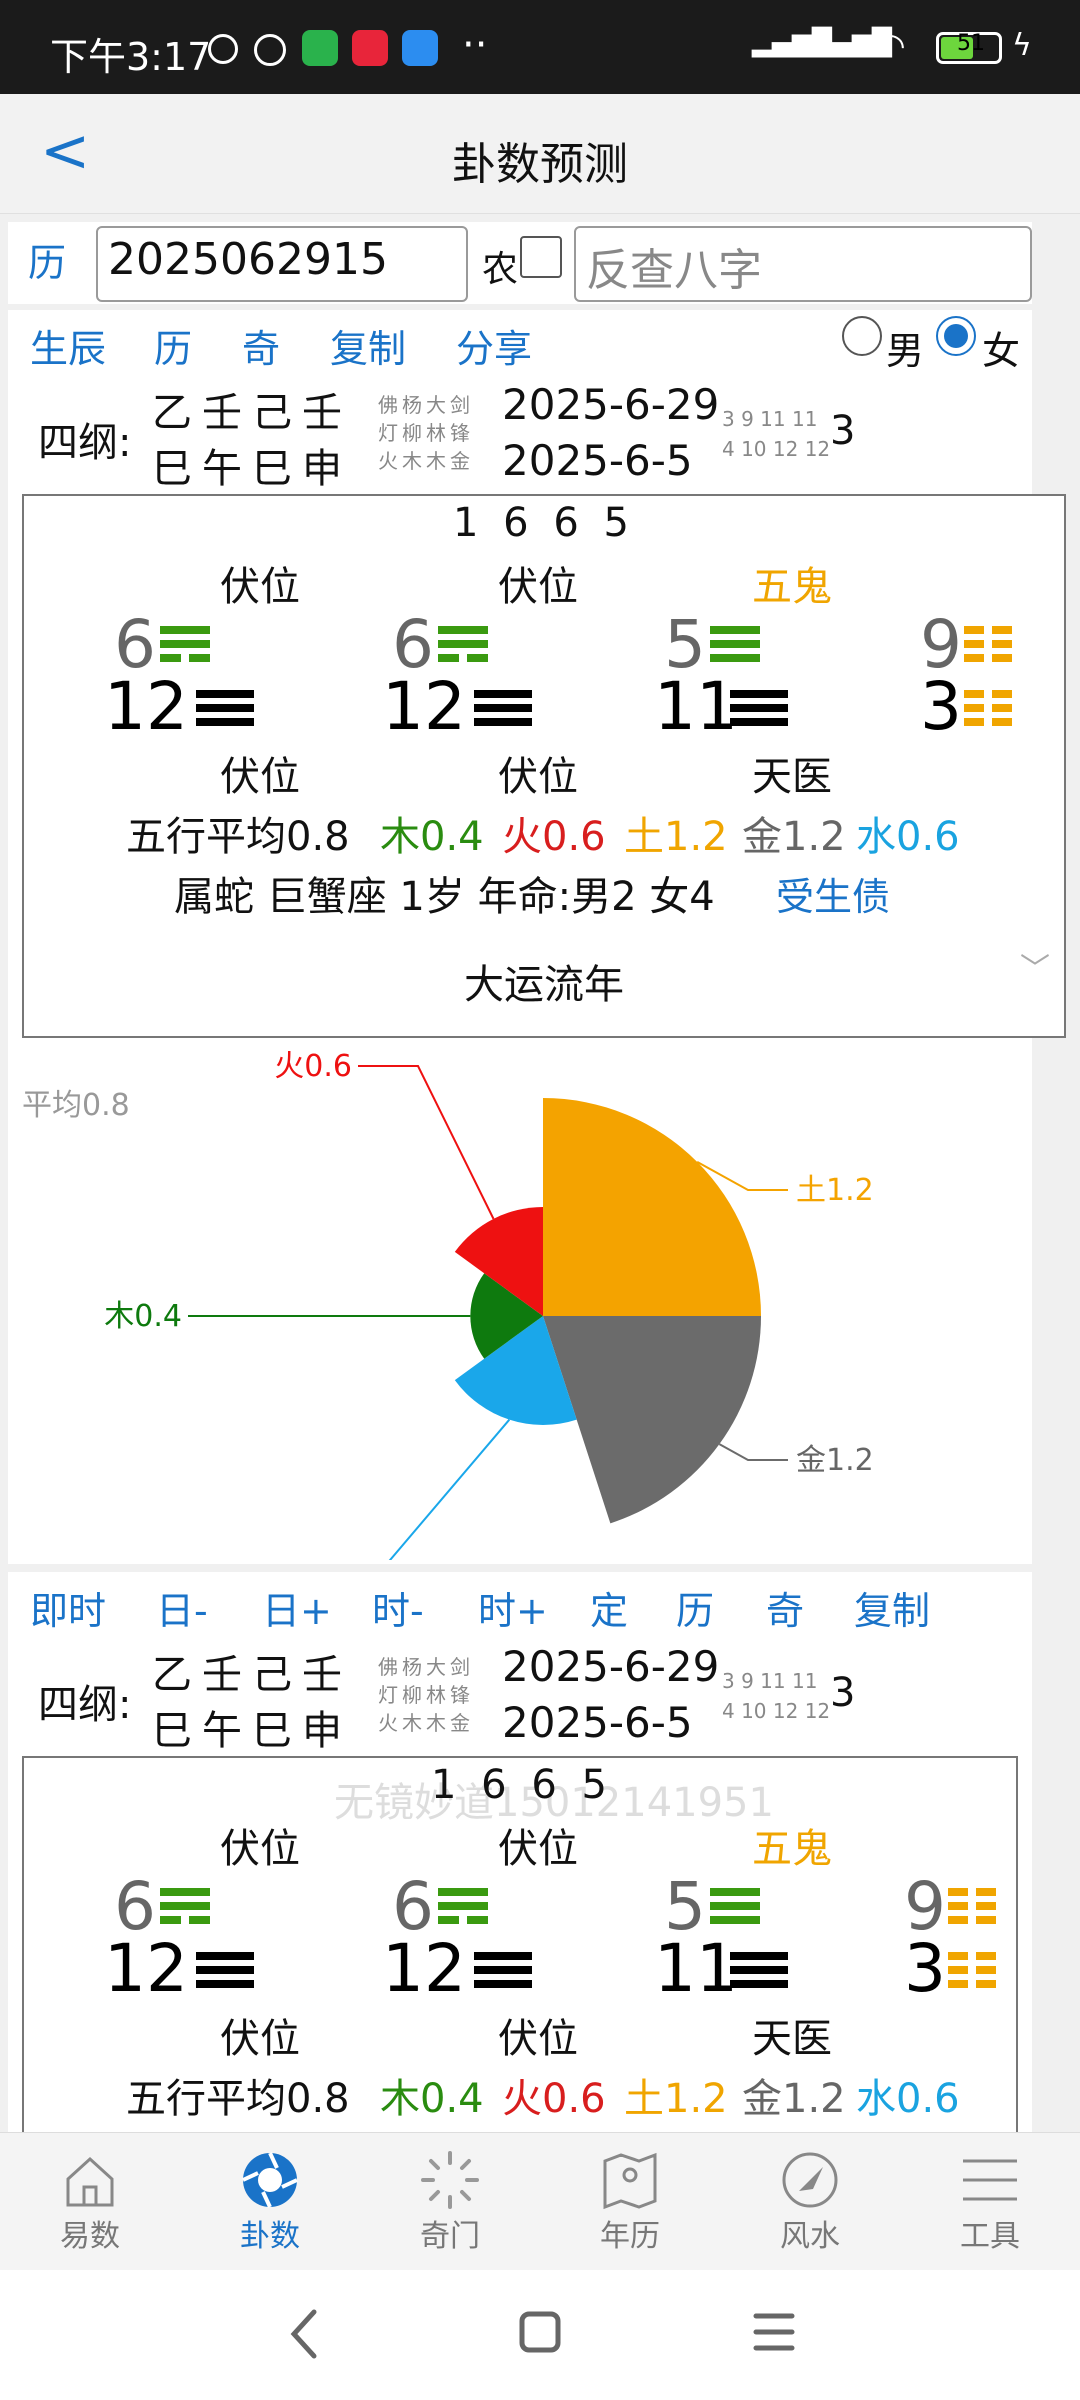  What do you see at coordinates (925, 1906) in the screenshot?
I see `gua-4-upper-2: 9` at bounding box center [925, 1906].